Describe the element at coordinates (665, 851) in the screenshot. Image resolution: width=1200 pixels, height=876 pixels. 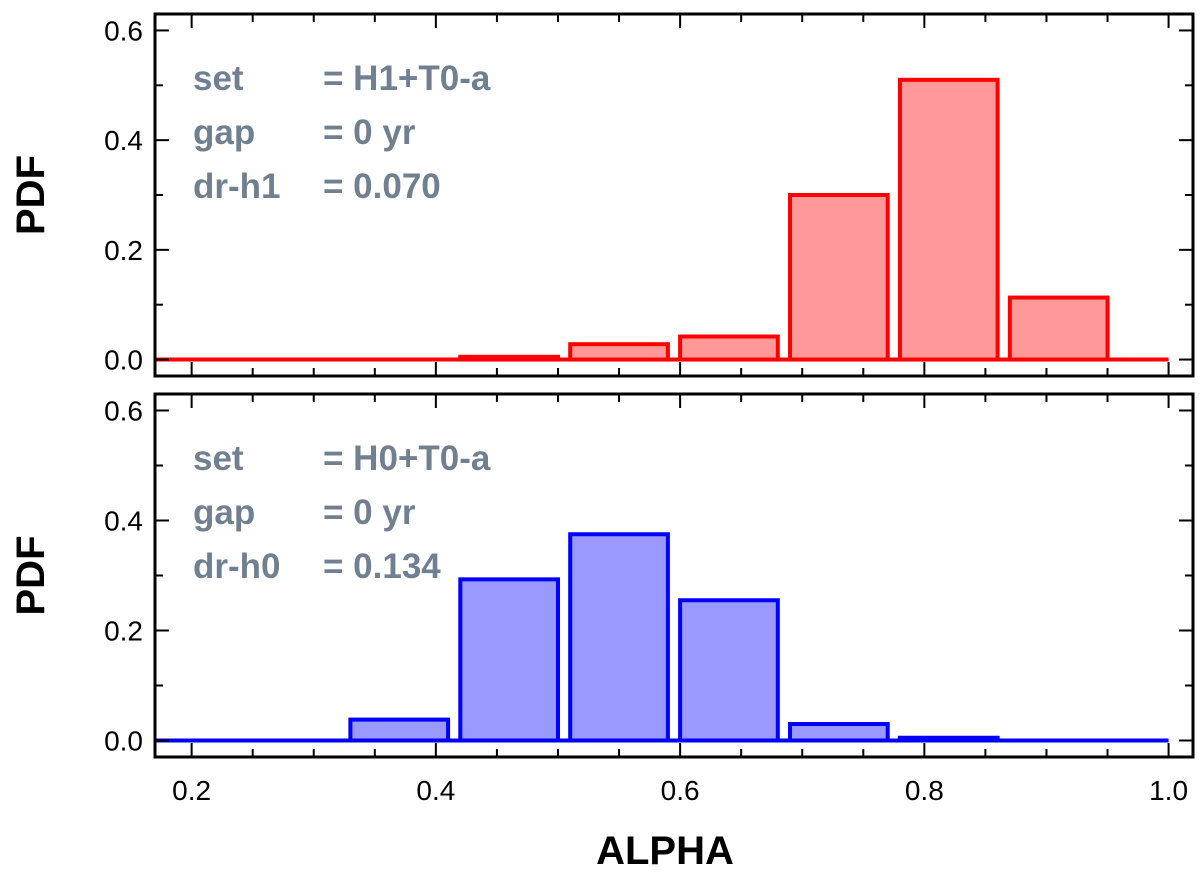
I see `x-axis-title: ALPHA` at that location.